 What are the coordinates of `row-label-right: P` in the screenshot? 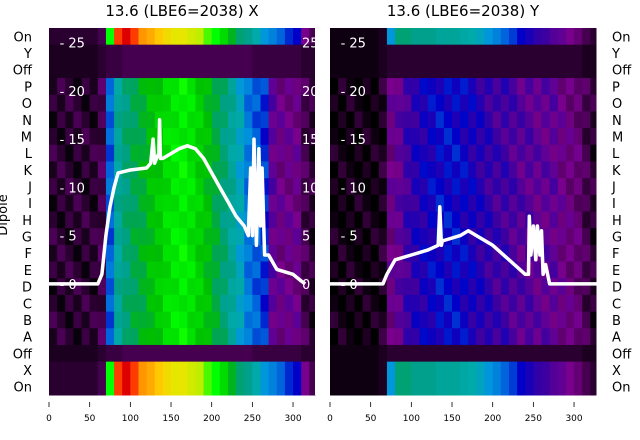 It's located at (616, 87).